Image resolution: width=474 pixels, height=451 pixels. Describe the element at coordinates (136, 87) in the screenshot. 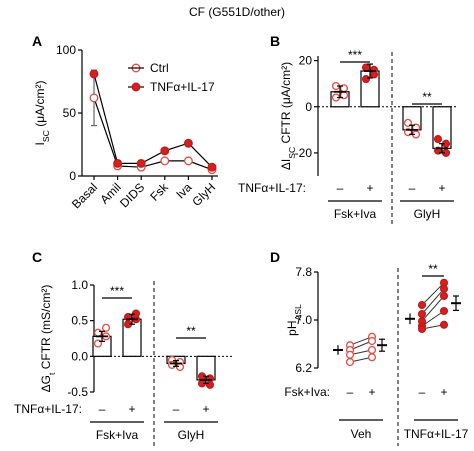

I see `legend-tnf-marker` at that location.